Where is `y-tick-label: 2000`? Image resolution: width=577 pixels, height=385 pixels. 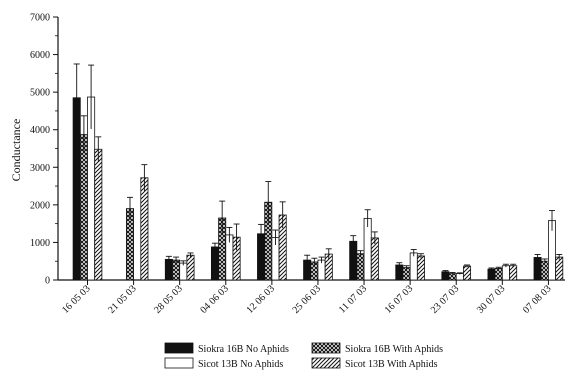
y-tick-label: 2000 is located at coordinates (40, 205).